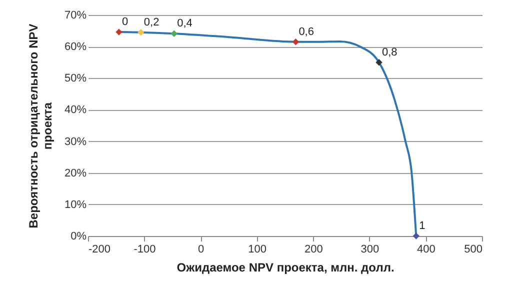 The image size is (505, 298). I want to click on y-axis-title: Вероятность отрицательного NPV проекта, so click(40, 126).